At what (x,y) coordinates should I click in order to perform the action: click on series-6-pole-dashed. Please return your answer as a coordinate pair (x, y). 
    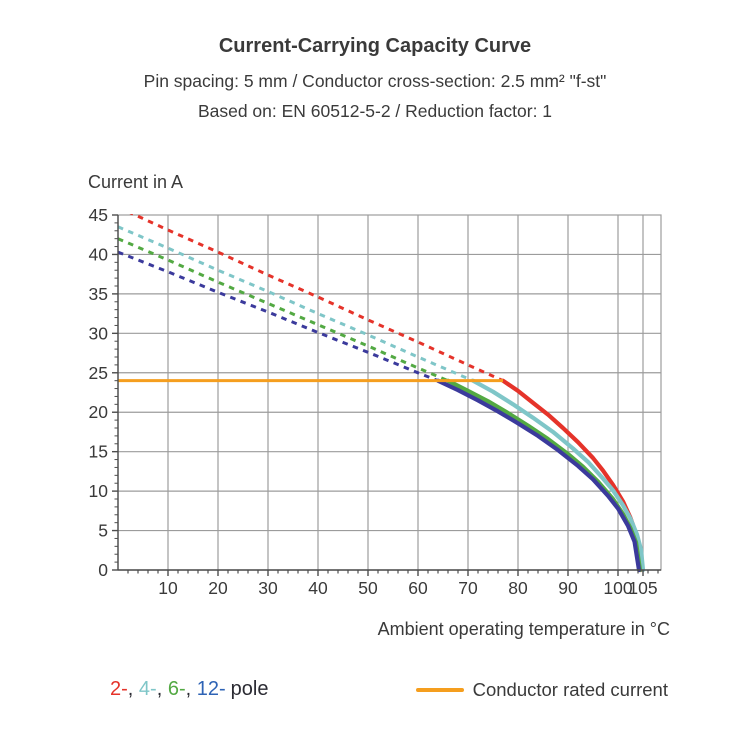
    Looking at the image, I should click on (283, 310).